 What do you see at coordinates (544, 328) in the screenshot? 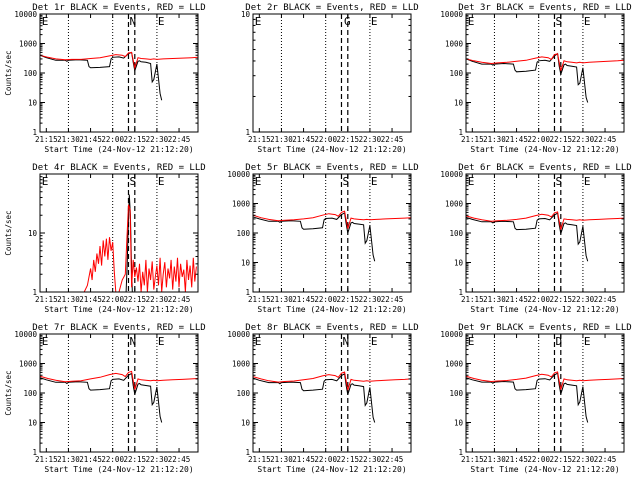
I see `panel-title: Det 9r BLACK = Events, RED = LLD` at bounding box center [544, 328].